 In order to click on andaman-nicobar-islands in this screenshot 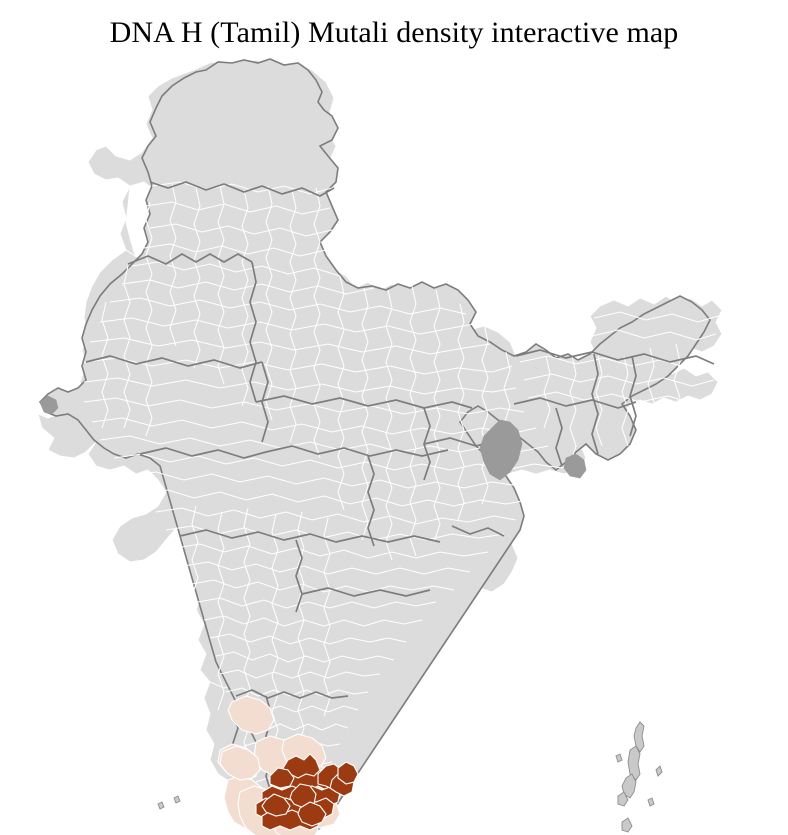, I will do `click(643, 778)`.